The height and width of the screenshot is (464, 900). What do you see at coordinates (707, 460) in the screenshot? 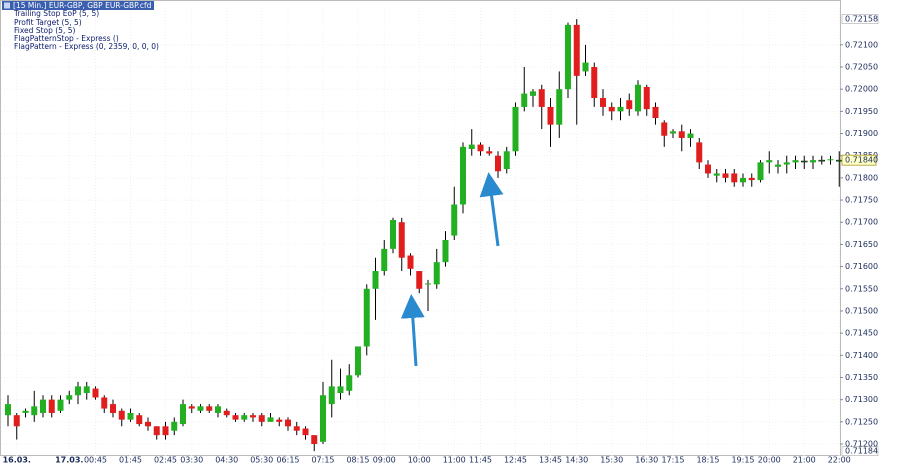
I see `x-tick-label: 18:15` at bounding box center [707, 460].